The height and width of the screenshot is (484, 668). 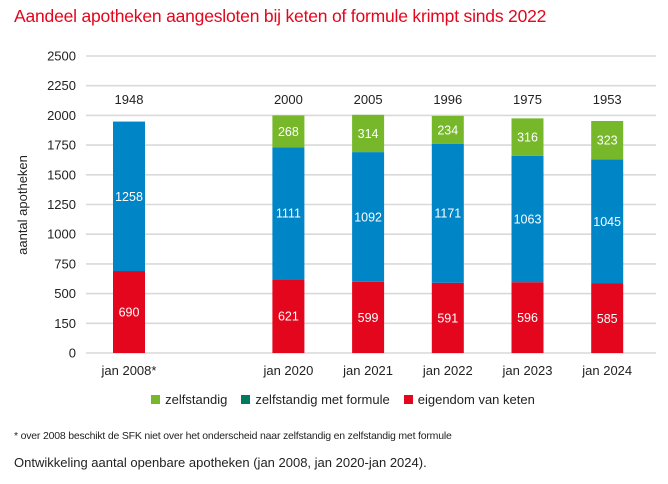 What do you see at coordinates (607, 99) in the screenshot?
I see `total-label: 1953` at bounding box center [607, 99].